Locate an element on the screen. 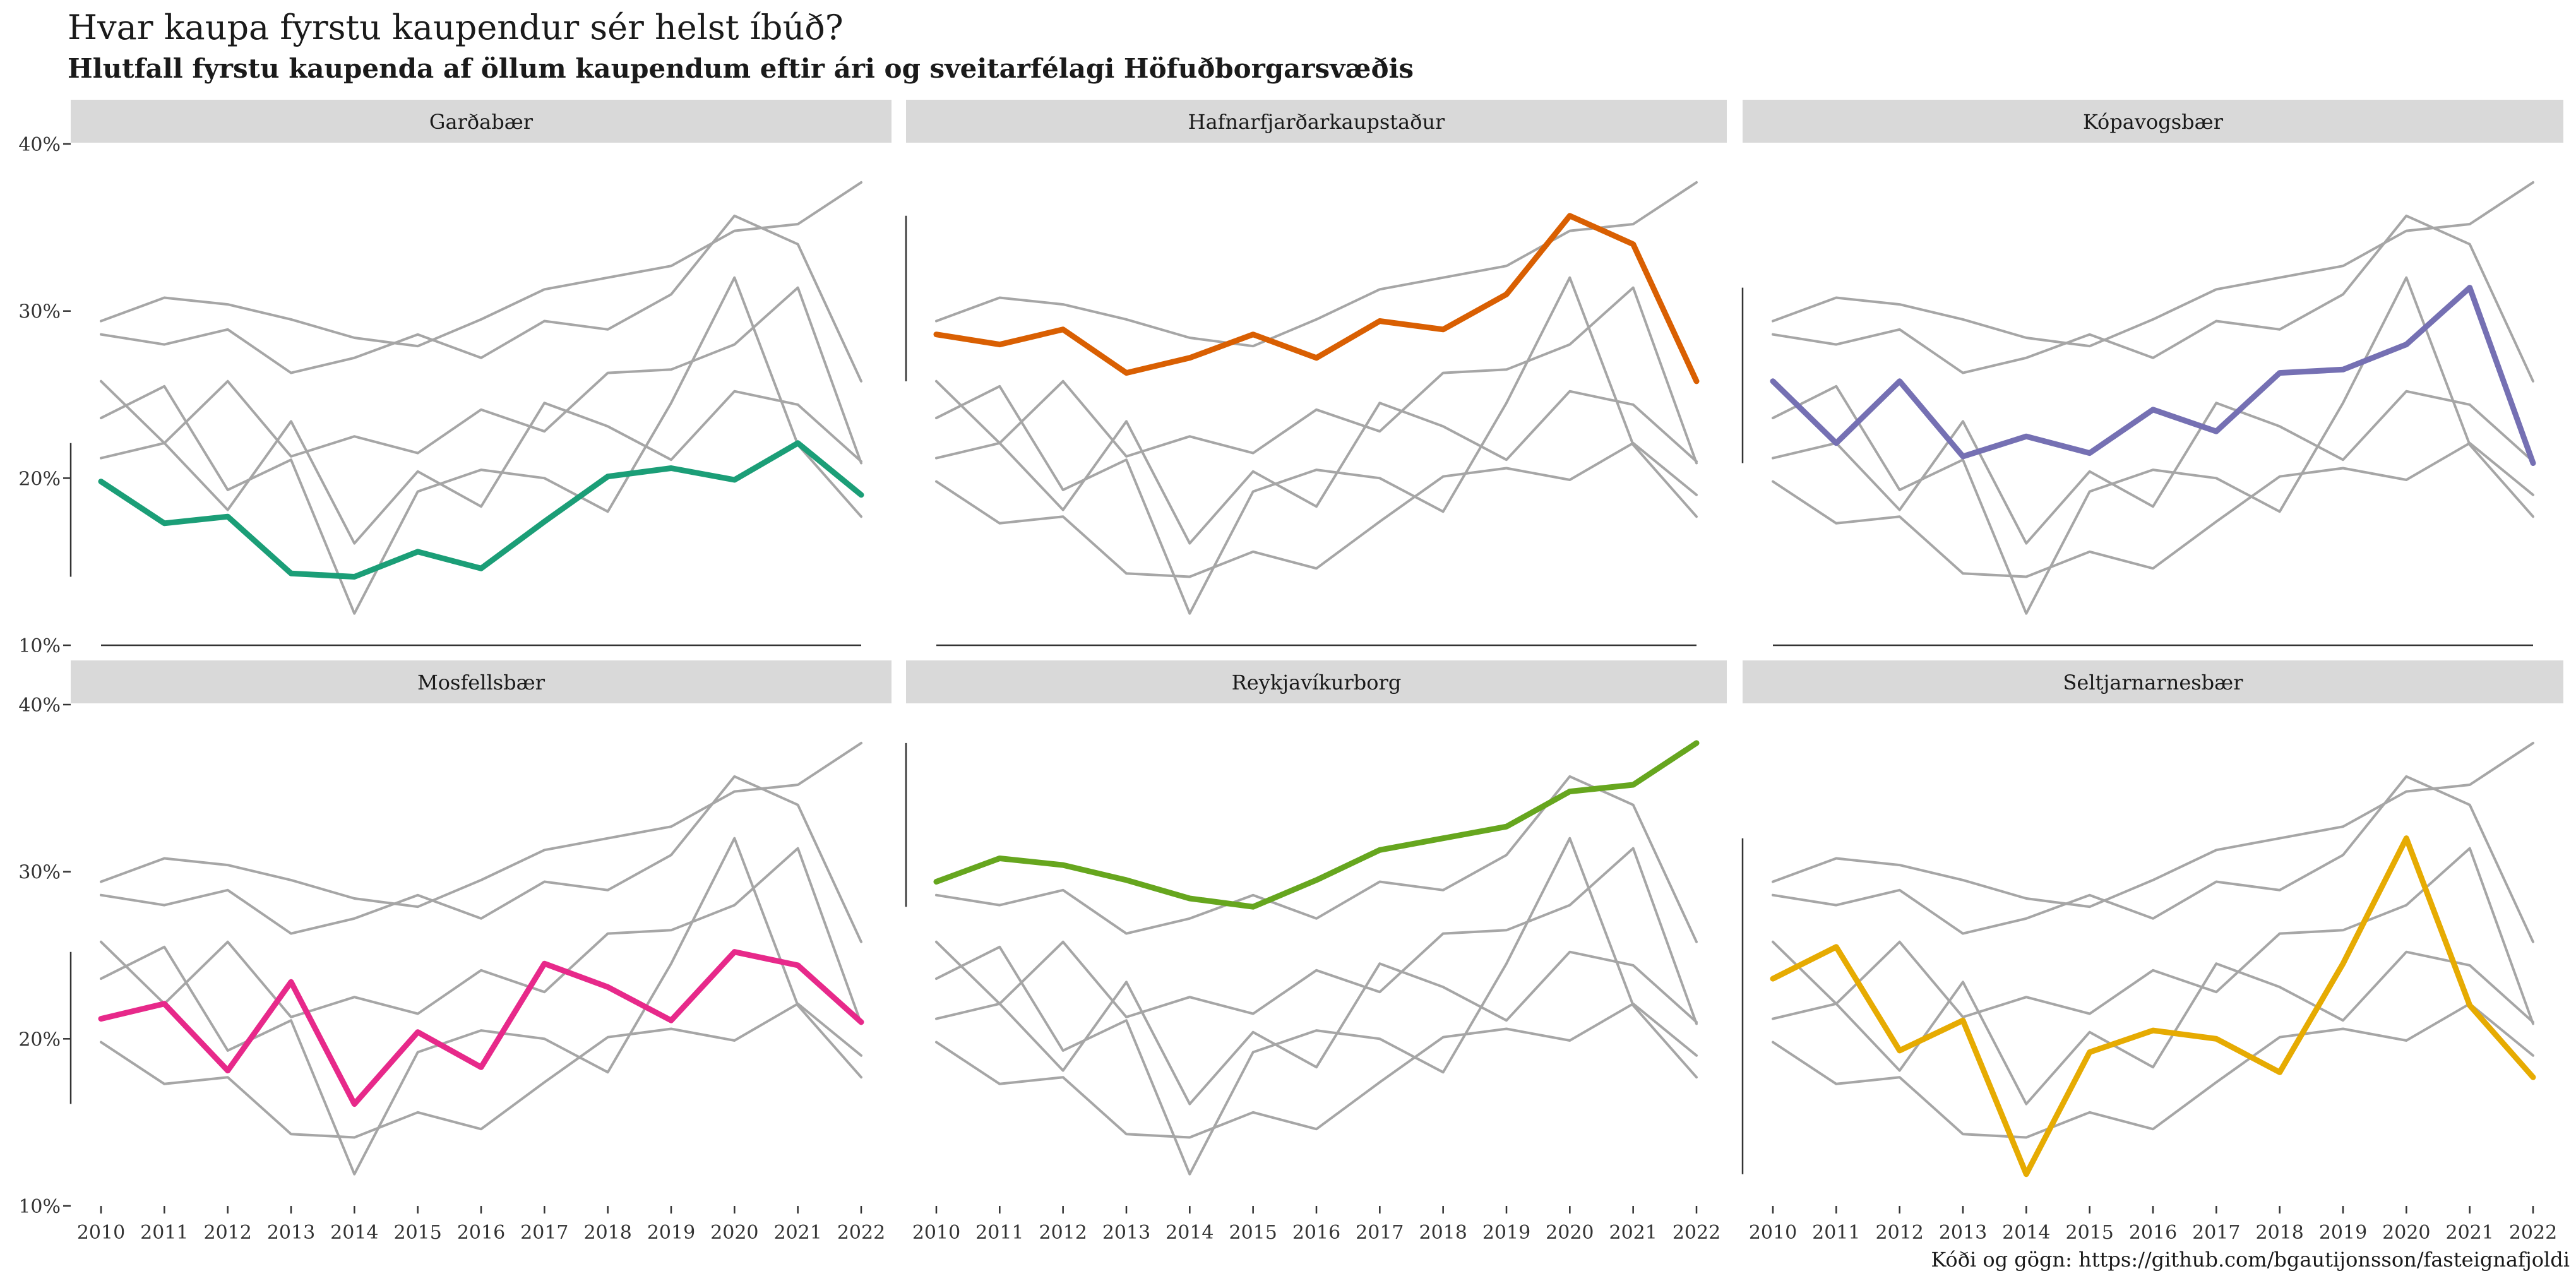 This screenshot has height=1288, width=2576. facet-strip-label: Garðabær is located at coordinates (481, 122).